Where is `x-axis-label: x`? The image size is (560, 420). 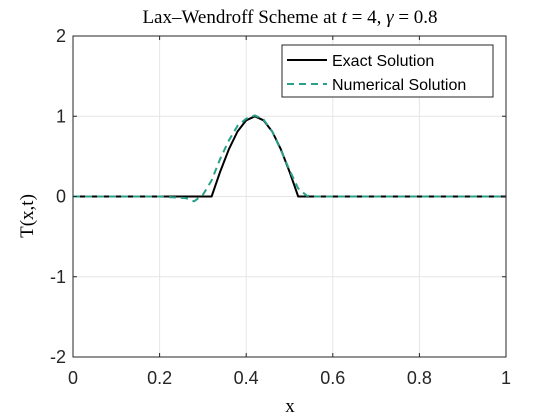
x-axis-label: x is located at coordinates (290, 406).